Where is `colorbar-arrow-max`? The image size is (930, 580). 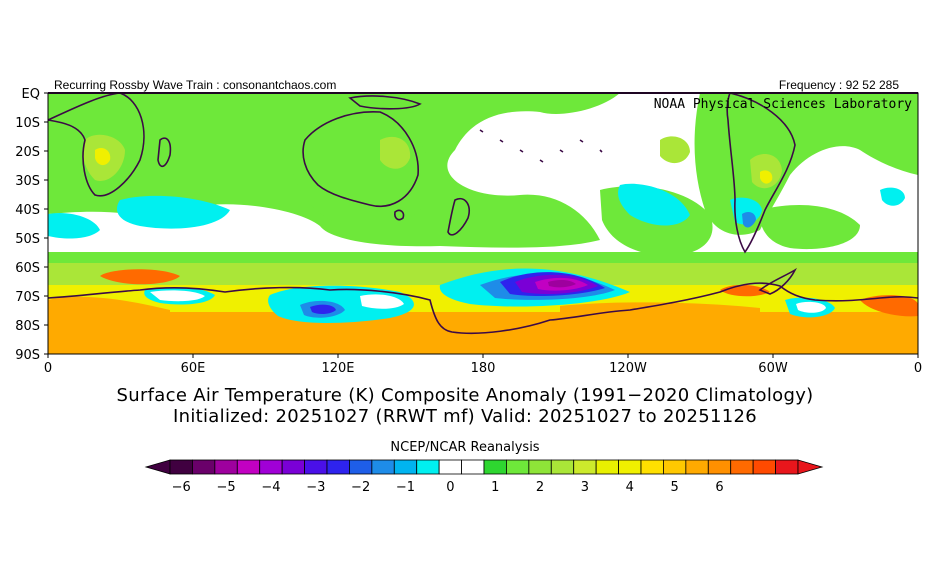
colorbar-arrow-max is located at coordinates (810, 467).